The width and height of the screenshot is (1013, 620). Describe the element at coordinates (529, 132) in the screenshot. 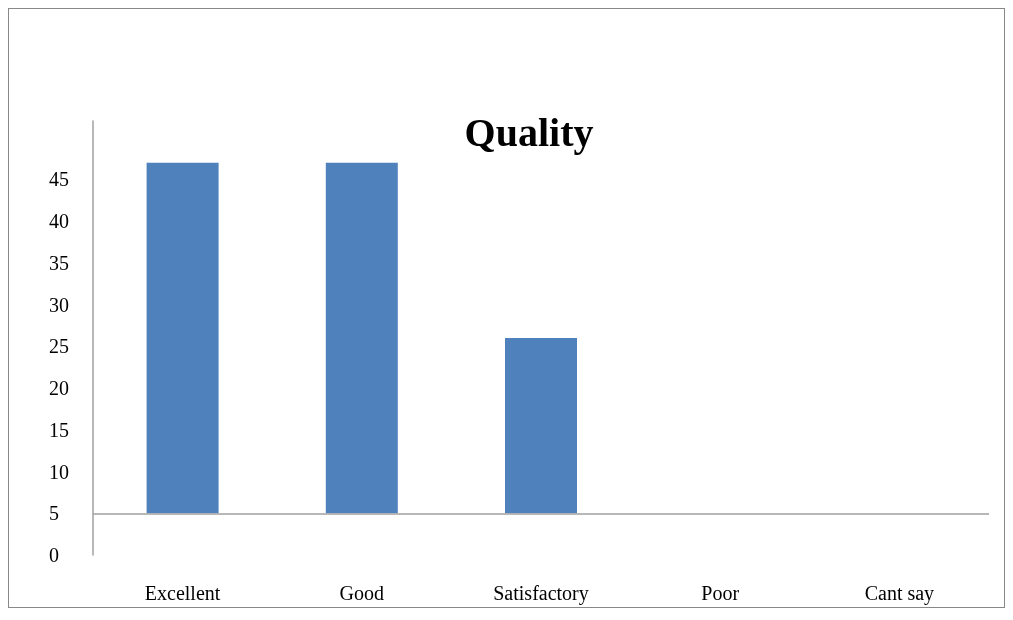

I see `chart-title: Quality` at that location.